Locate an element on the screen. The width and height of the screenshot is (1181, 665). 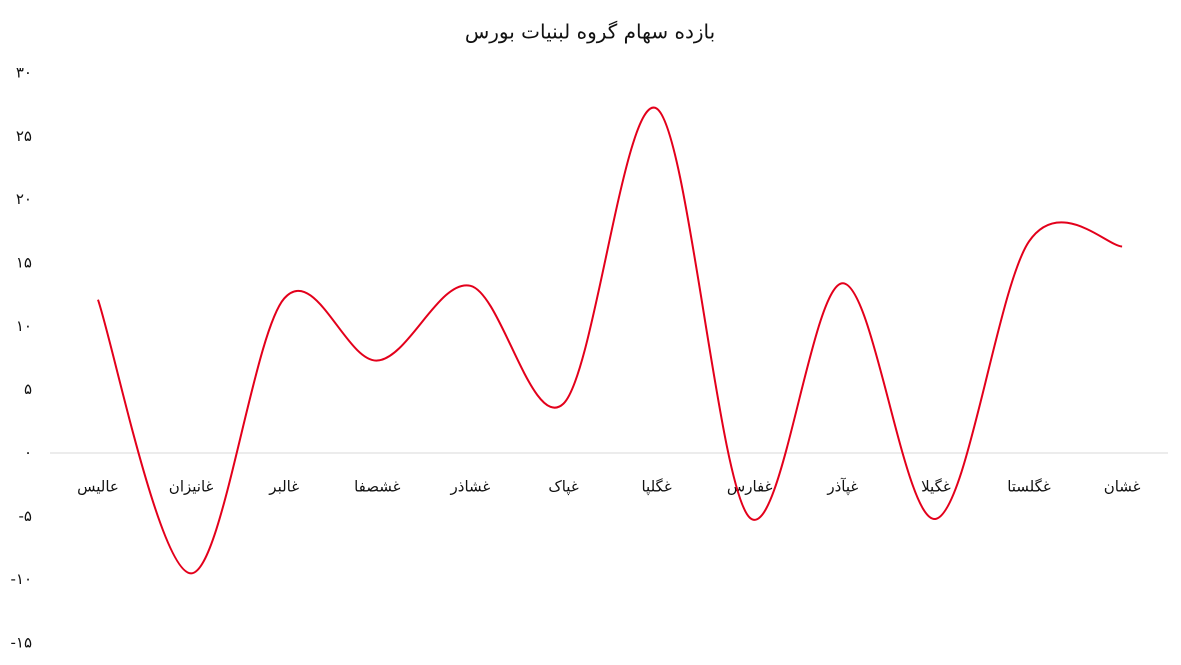
y-tick-label: ۱۰ is located at coordinates (24, 326).